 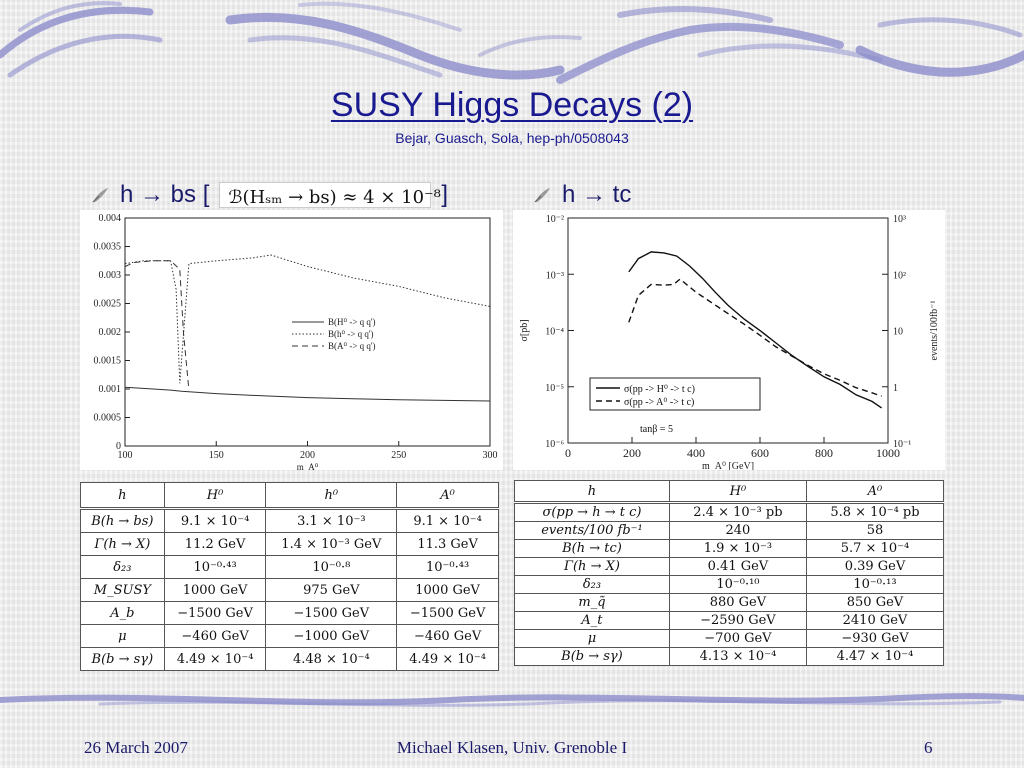 What do you see at coordinates (447, 636) in the screenshot?
I see `table-cell: −460 GeV` at bounding box center [447, 636].